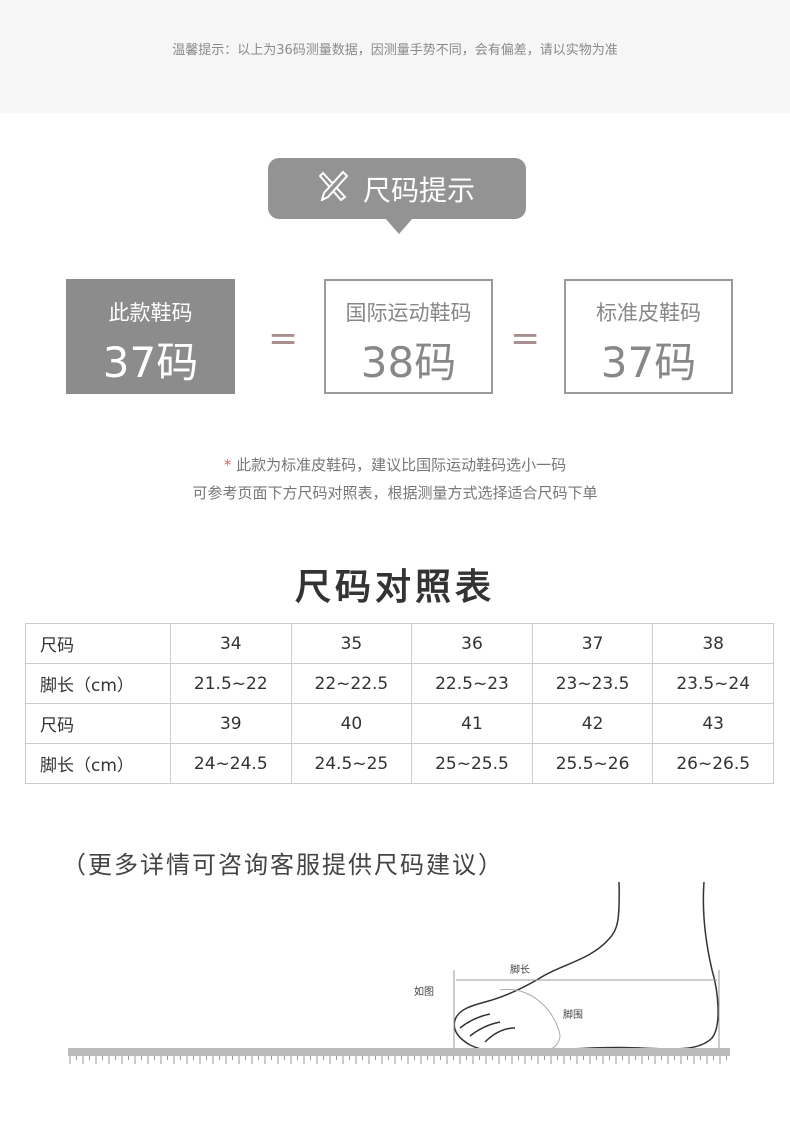 Image resolution: width=790 pixels, height=1139 pixels. What do you see at coordinates (573, 1014) in the screenshot?
I see `foot-girth-label: 脚围` at bounding box center [573, 1014].